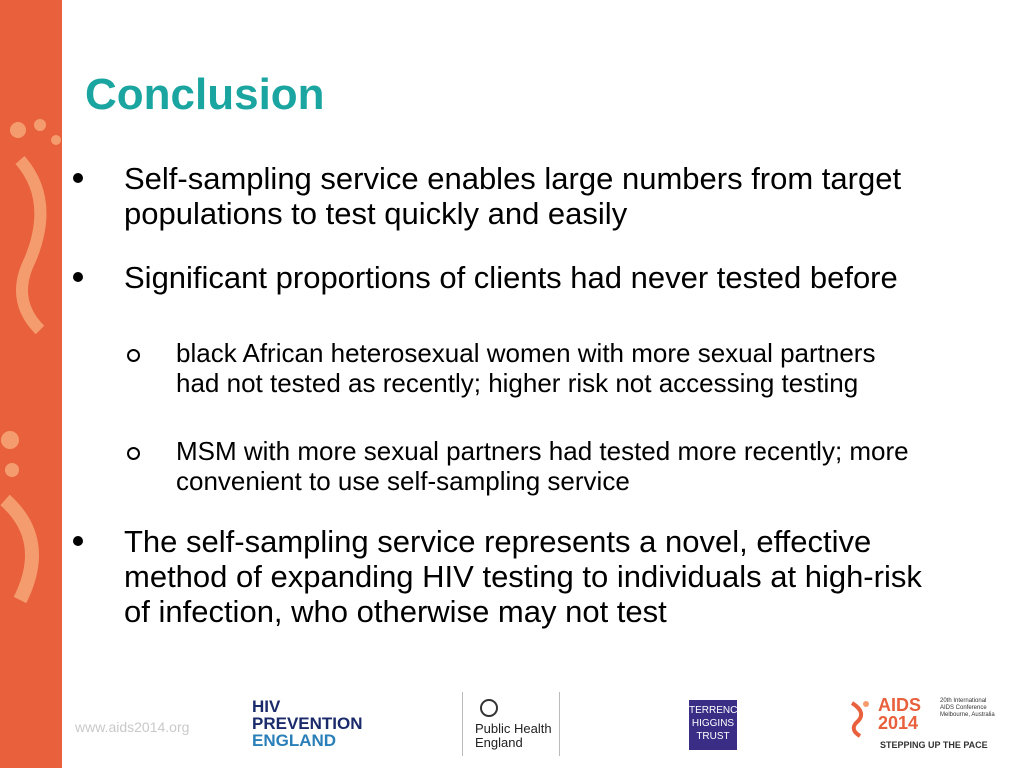  I want to click on logo-text: Melbourne, Australia, so click(967, 715).